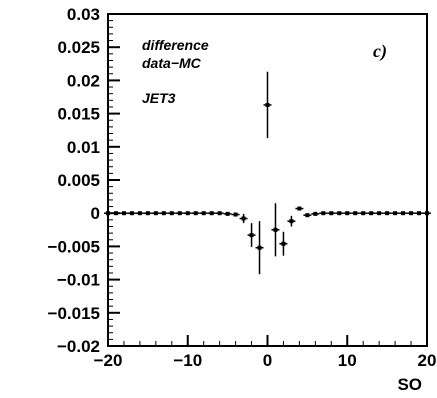  Describe the element at coordinates (380, 51) in the screenshot. I see `panel-label: c)` at that location.